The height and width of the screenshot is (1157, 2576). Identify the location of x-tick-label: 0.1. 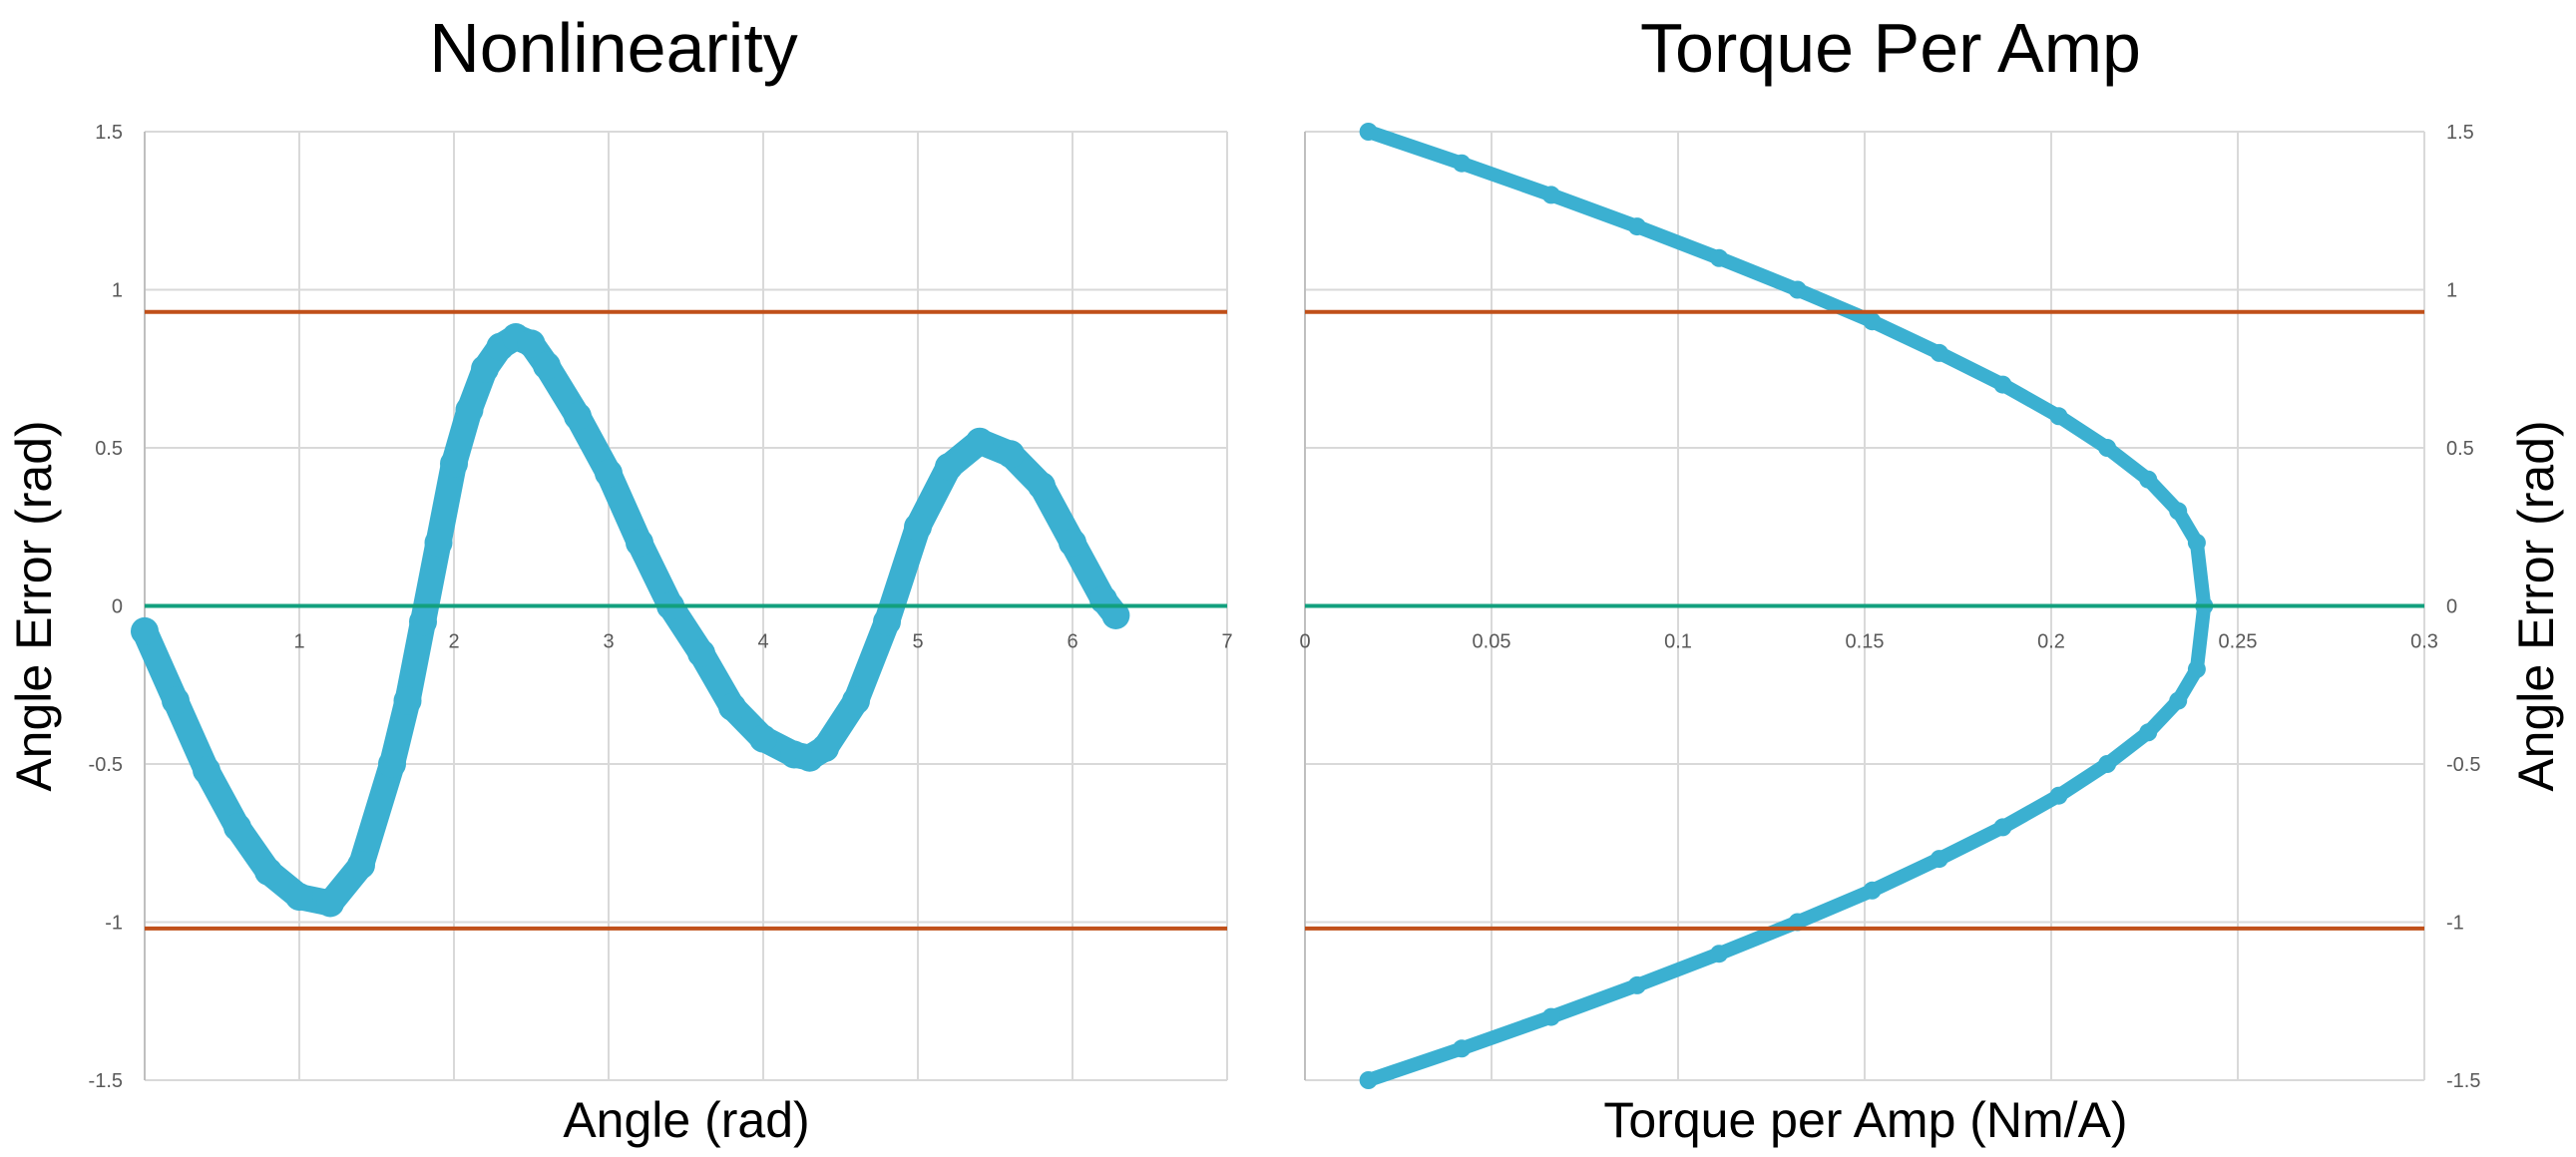
(1678, 642).